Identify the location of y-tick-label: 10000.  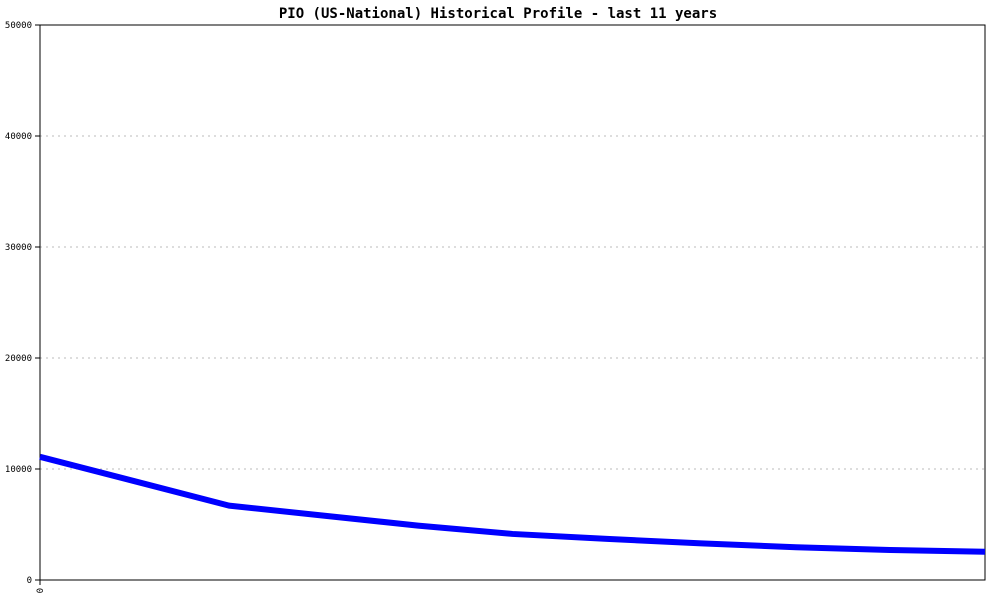
(18, 470).